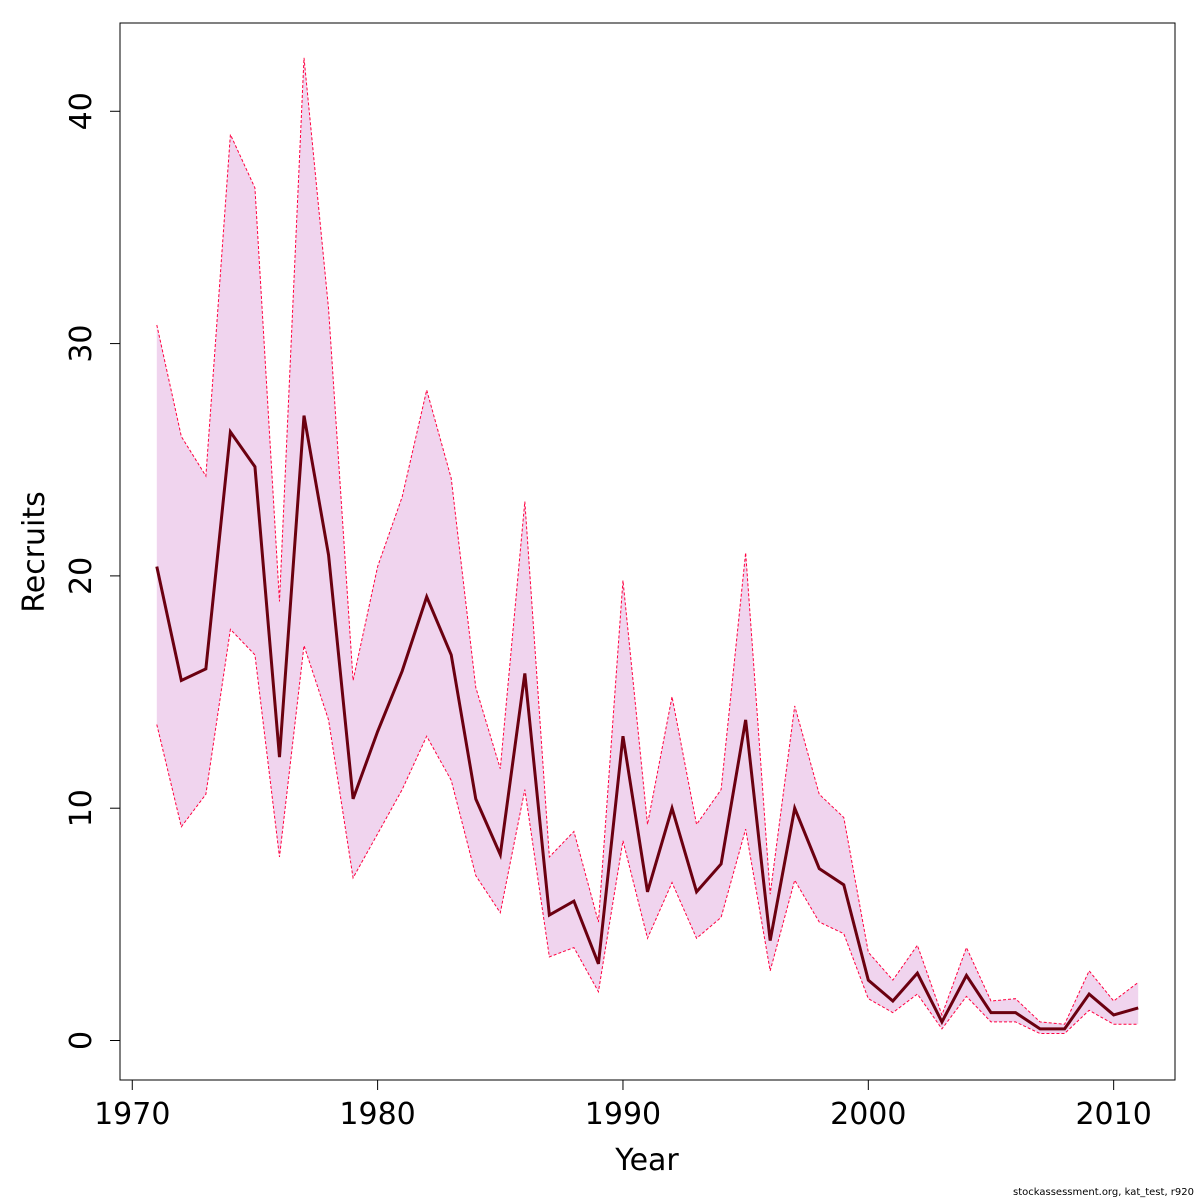 The image size is (1200, 1200). I want to click on y-axis-label: Recruits, so click(34, 552).